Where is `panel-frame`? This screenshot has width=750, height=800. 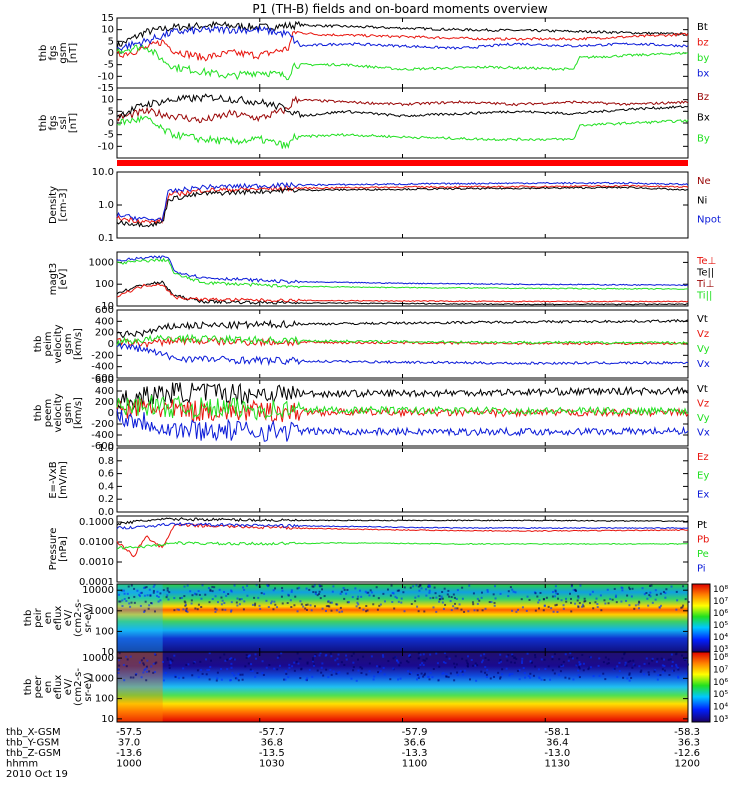
panel-frame is located at coordinates (402, 549).